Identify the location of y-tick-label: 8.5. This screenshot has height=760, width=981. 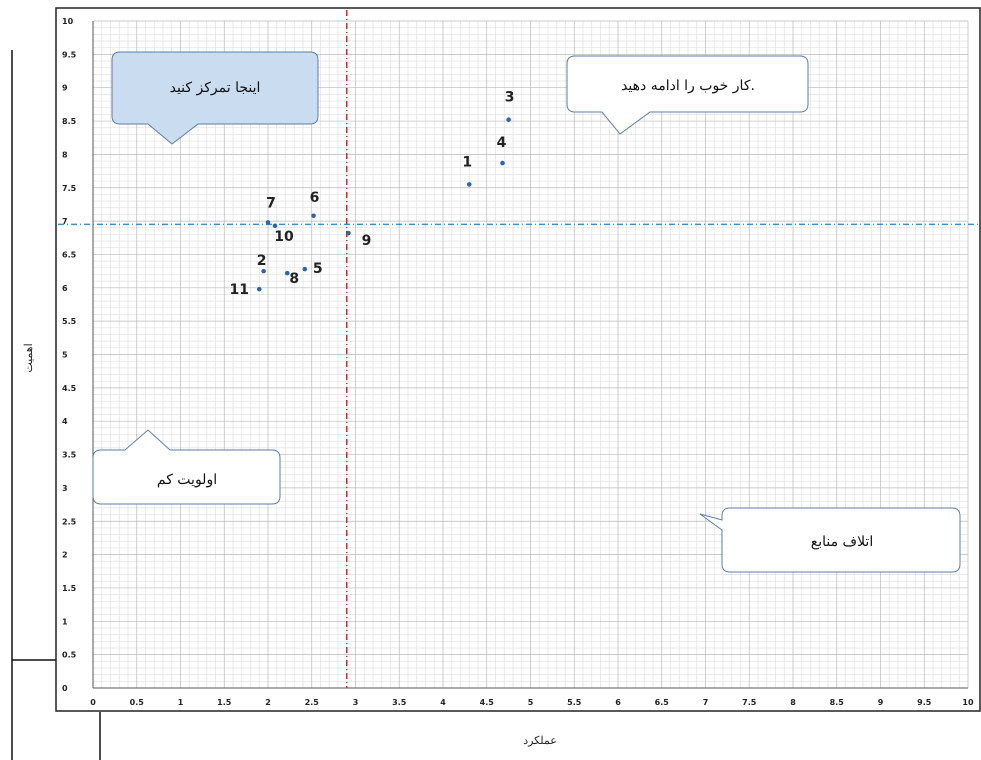
(69, 121).